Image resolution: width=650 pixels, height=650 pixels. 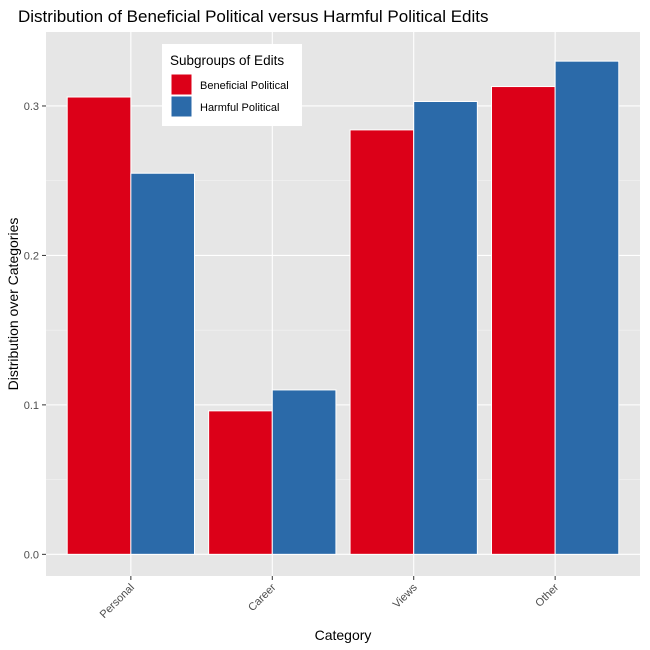 I want to click on x-tick-label-other: Other, so click(x=547, y=595).